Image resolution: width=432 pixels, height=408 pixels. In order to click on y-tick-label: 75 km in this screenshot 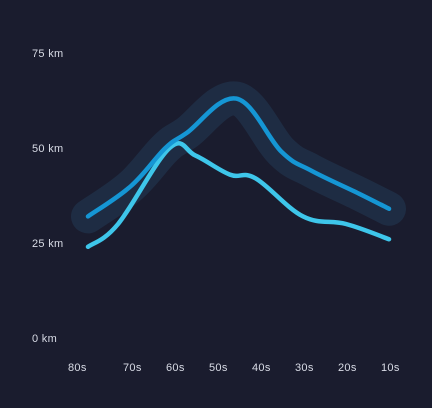, I will do `click(47, 54)`.